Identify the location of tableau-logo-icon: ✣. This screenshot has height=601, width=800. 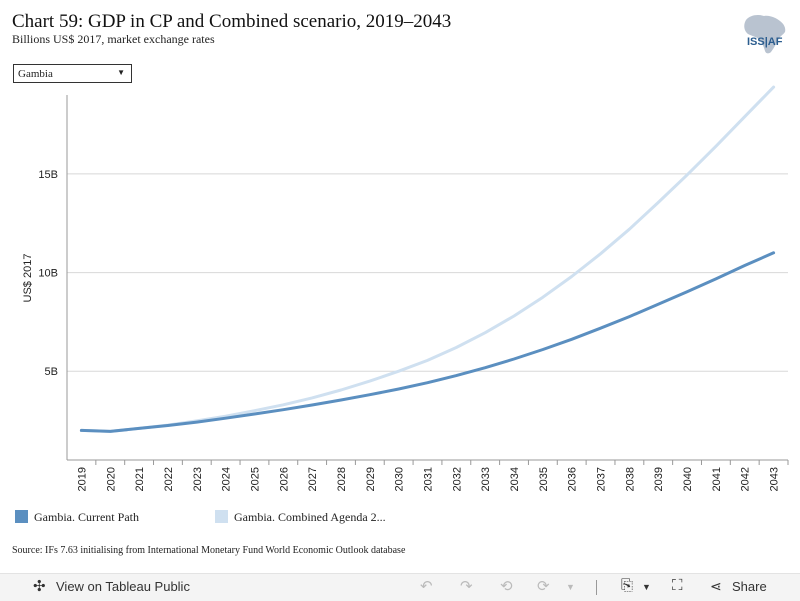
(39, 586).